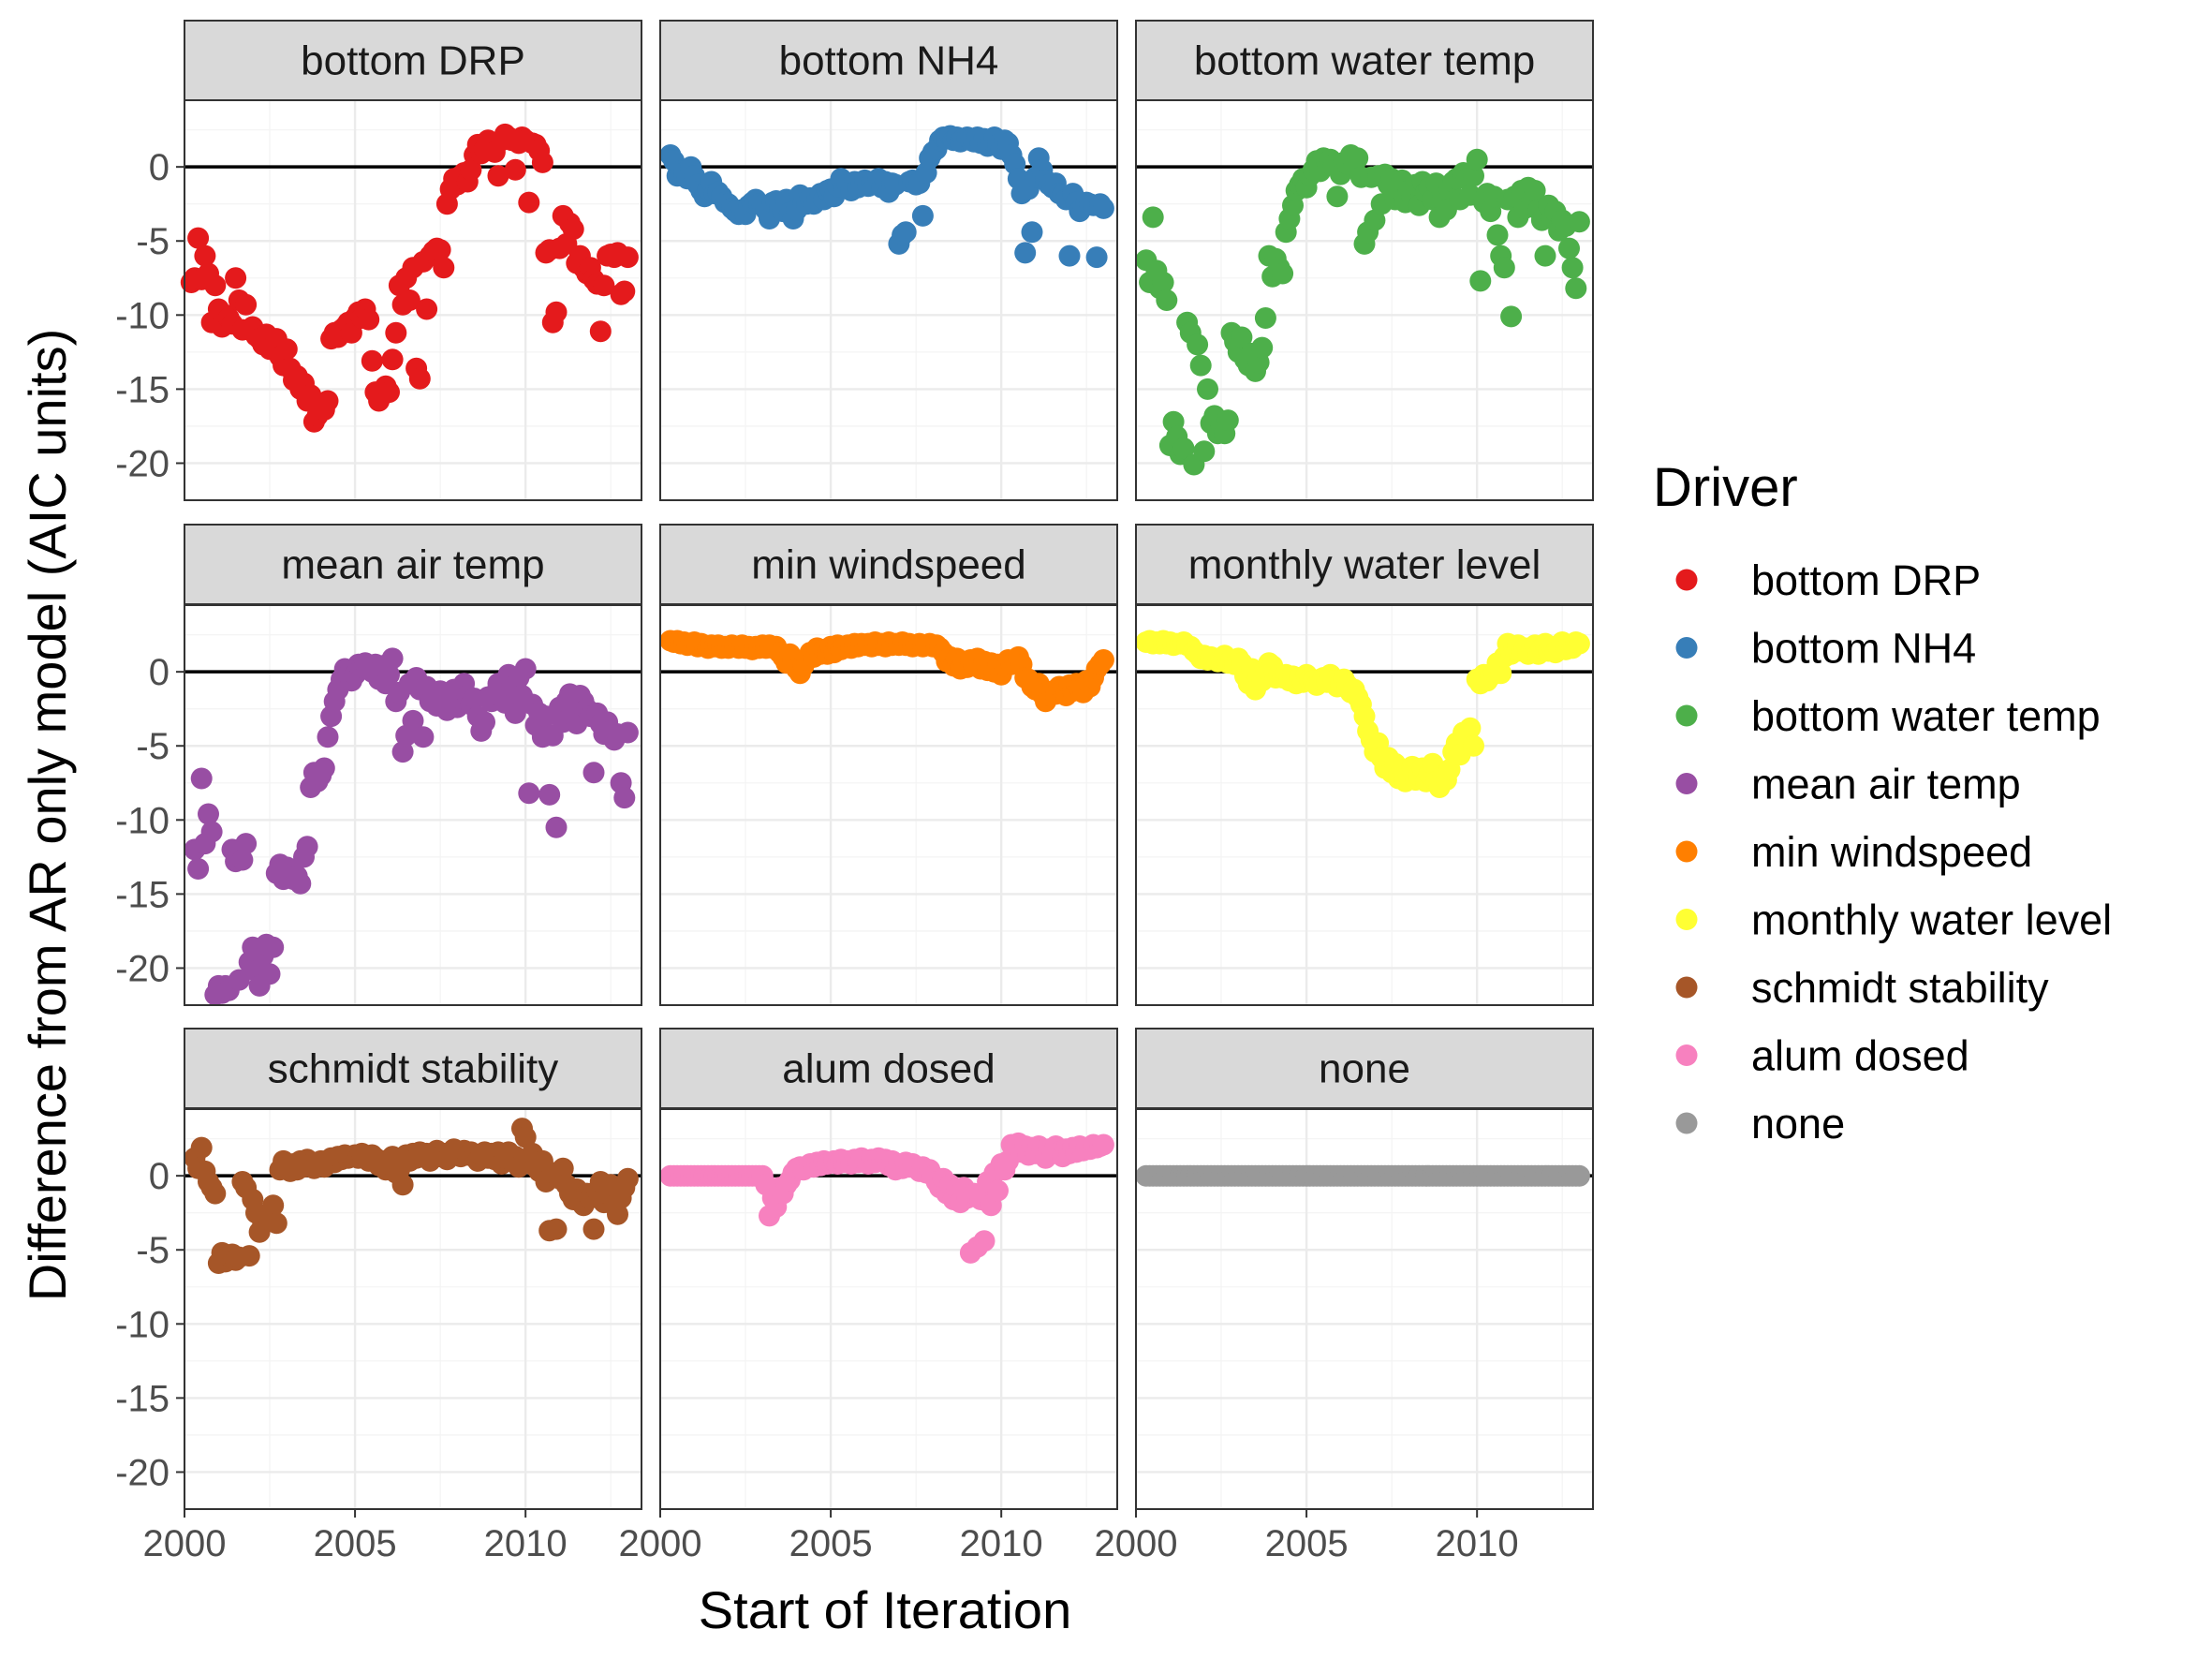  What do you see at coordinates (887, 1198) in the screenshot?
I see `series-points-alum-dosed` at bounding box center [887, 1198].